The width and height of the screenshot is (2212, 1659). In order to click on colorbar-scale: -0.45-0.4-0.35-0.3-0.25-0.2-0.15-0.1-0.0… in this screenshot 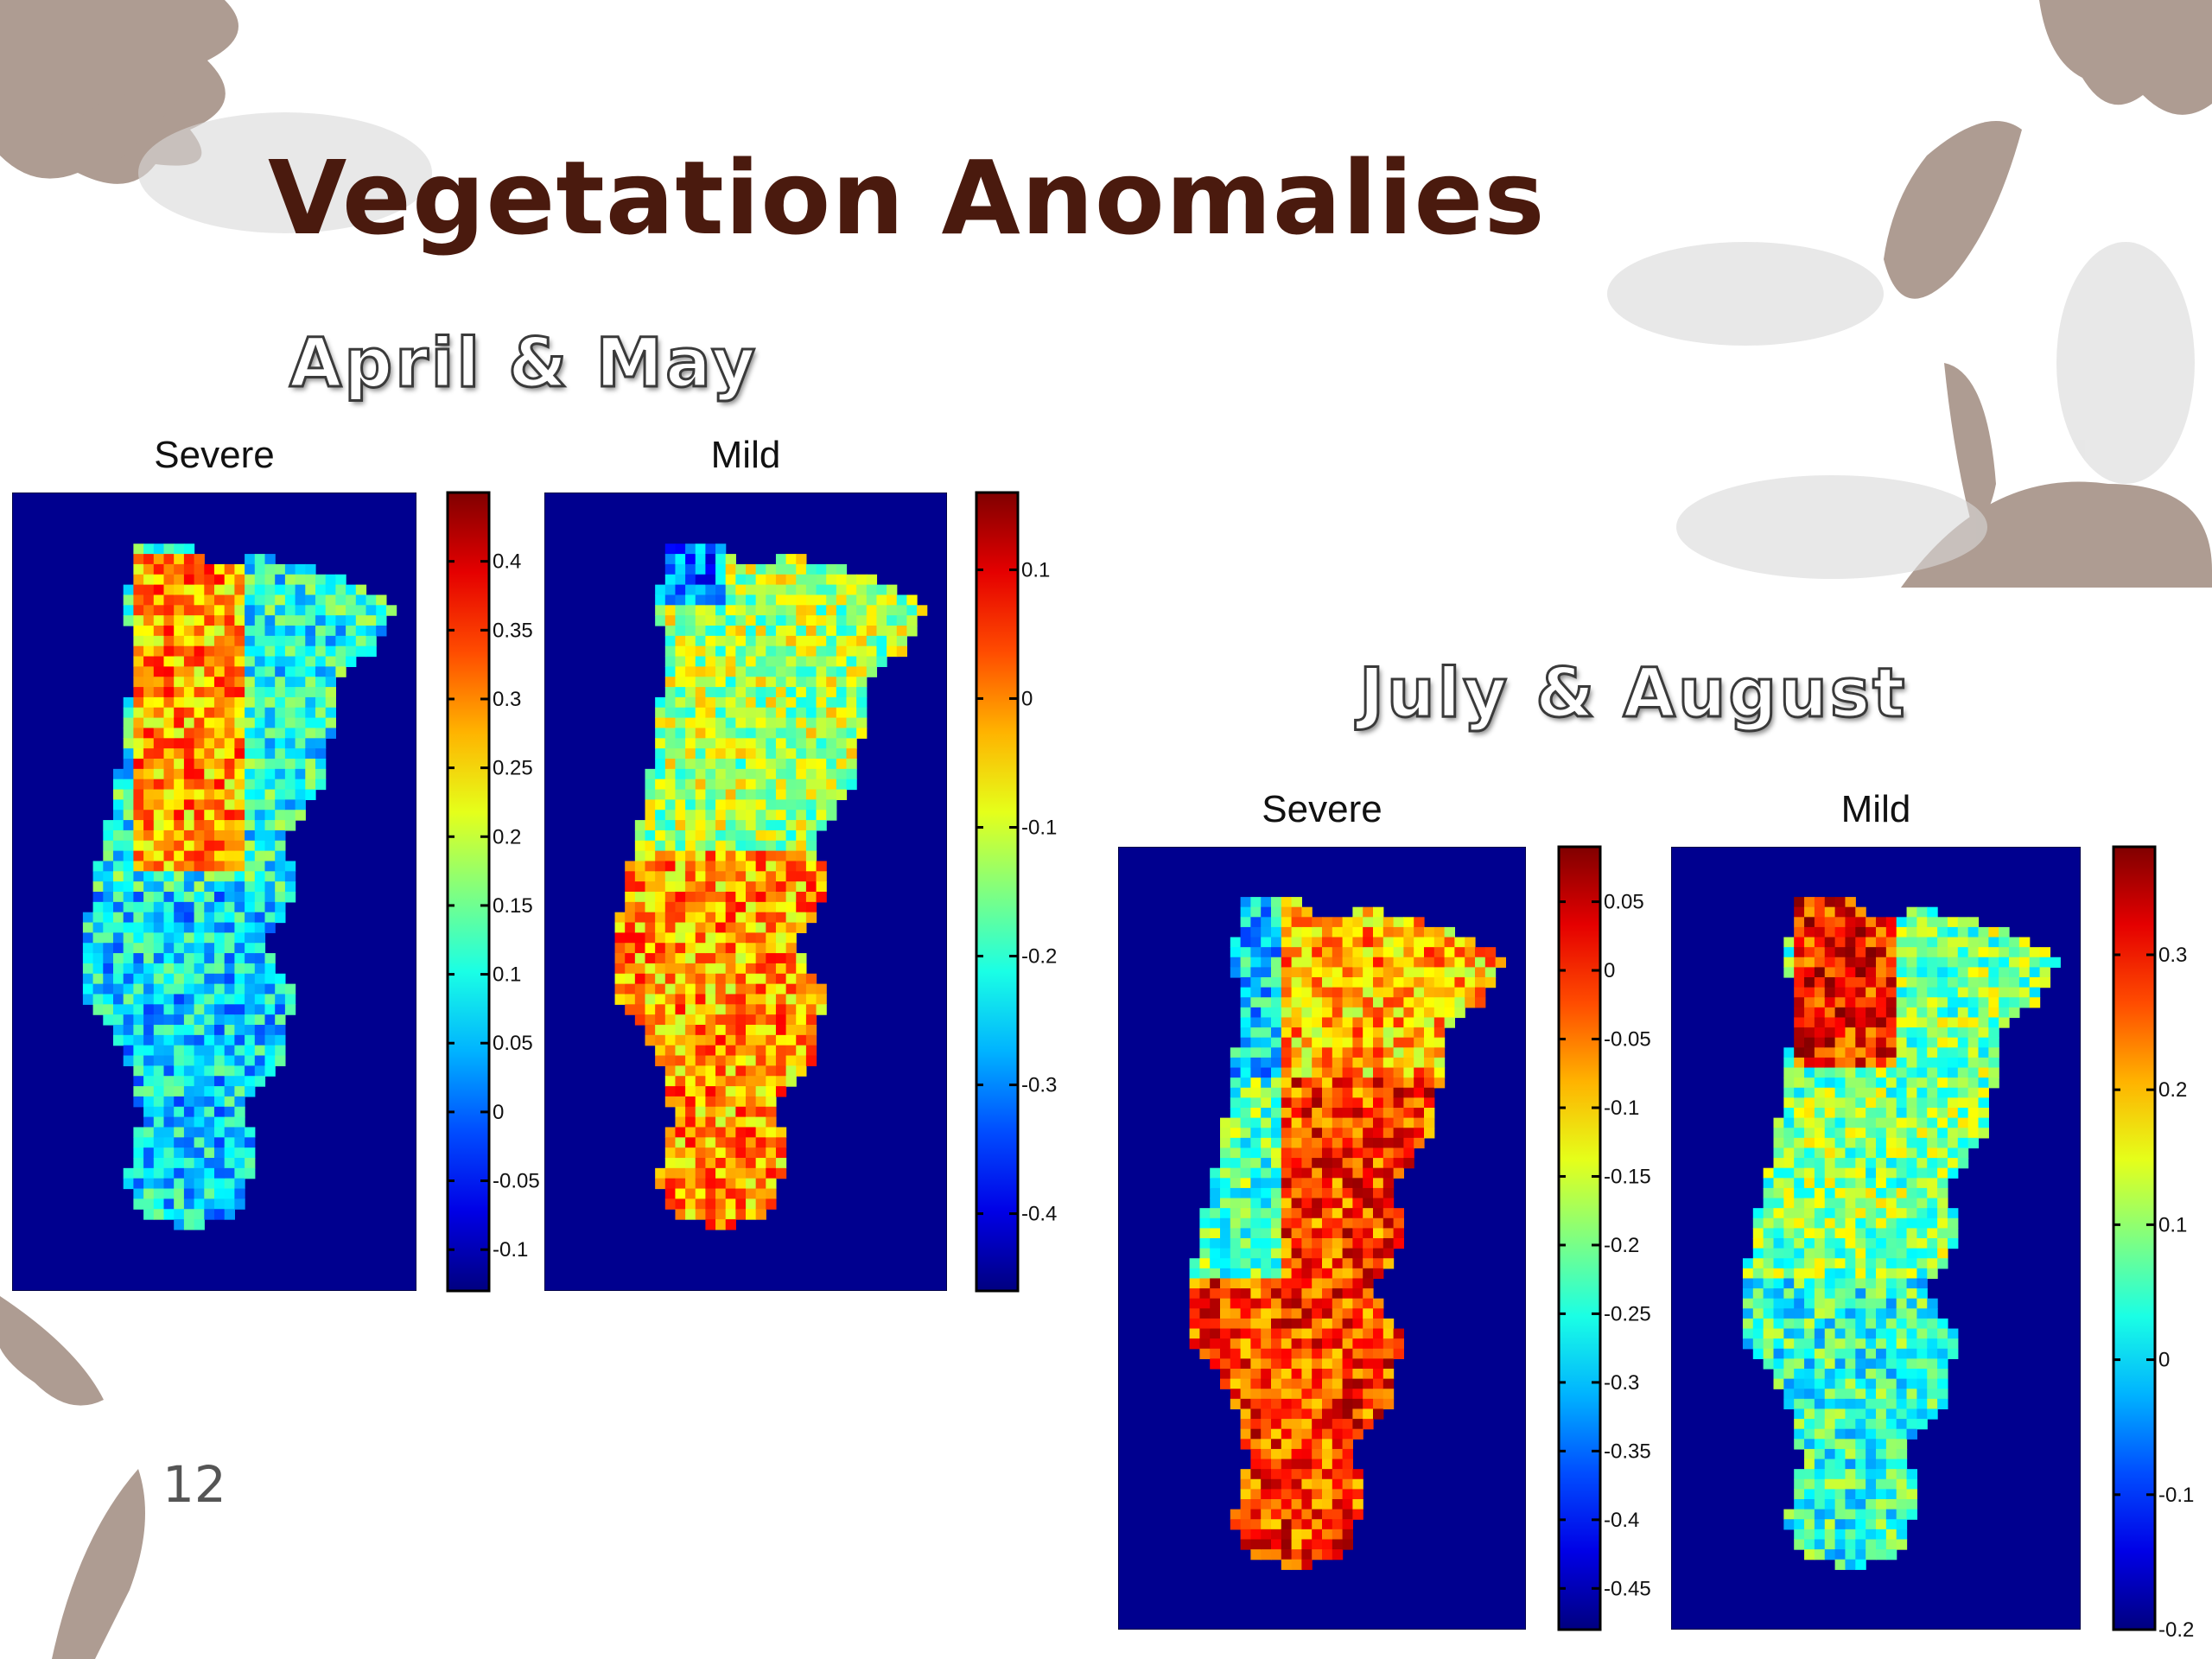, I will do `click(1604, 1238)`.